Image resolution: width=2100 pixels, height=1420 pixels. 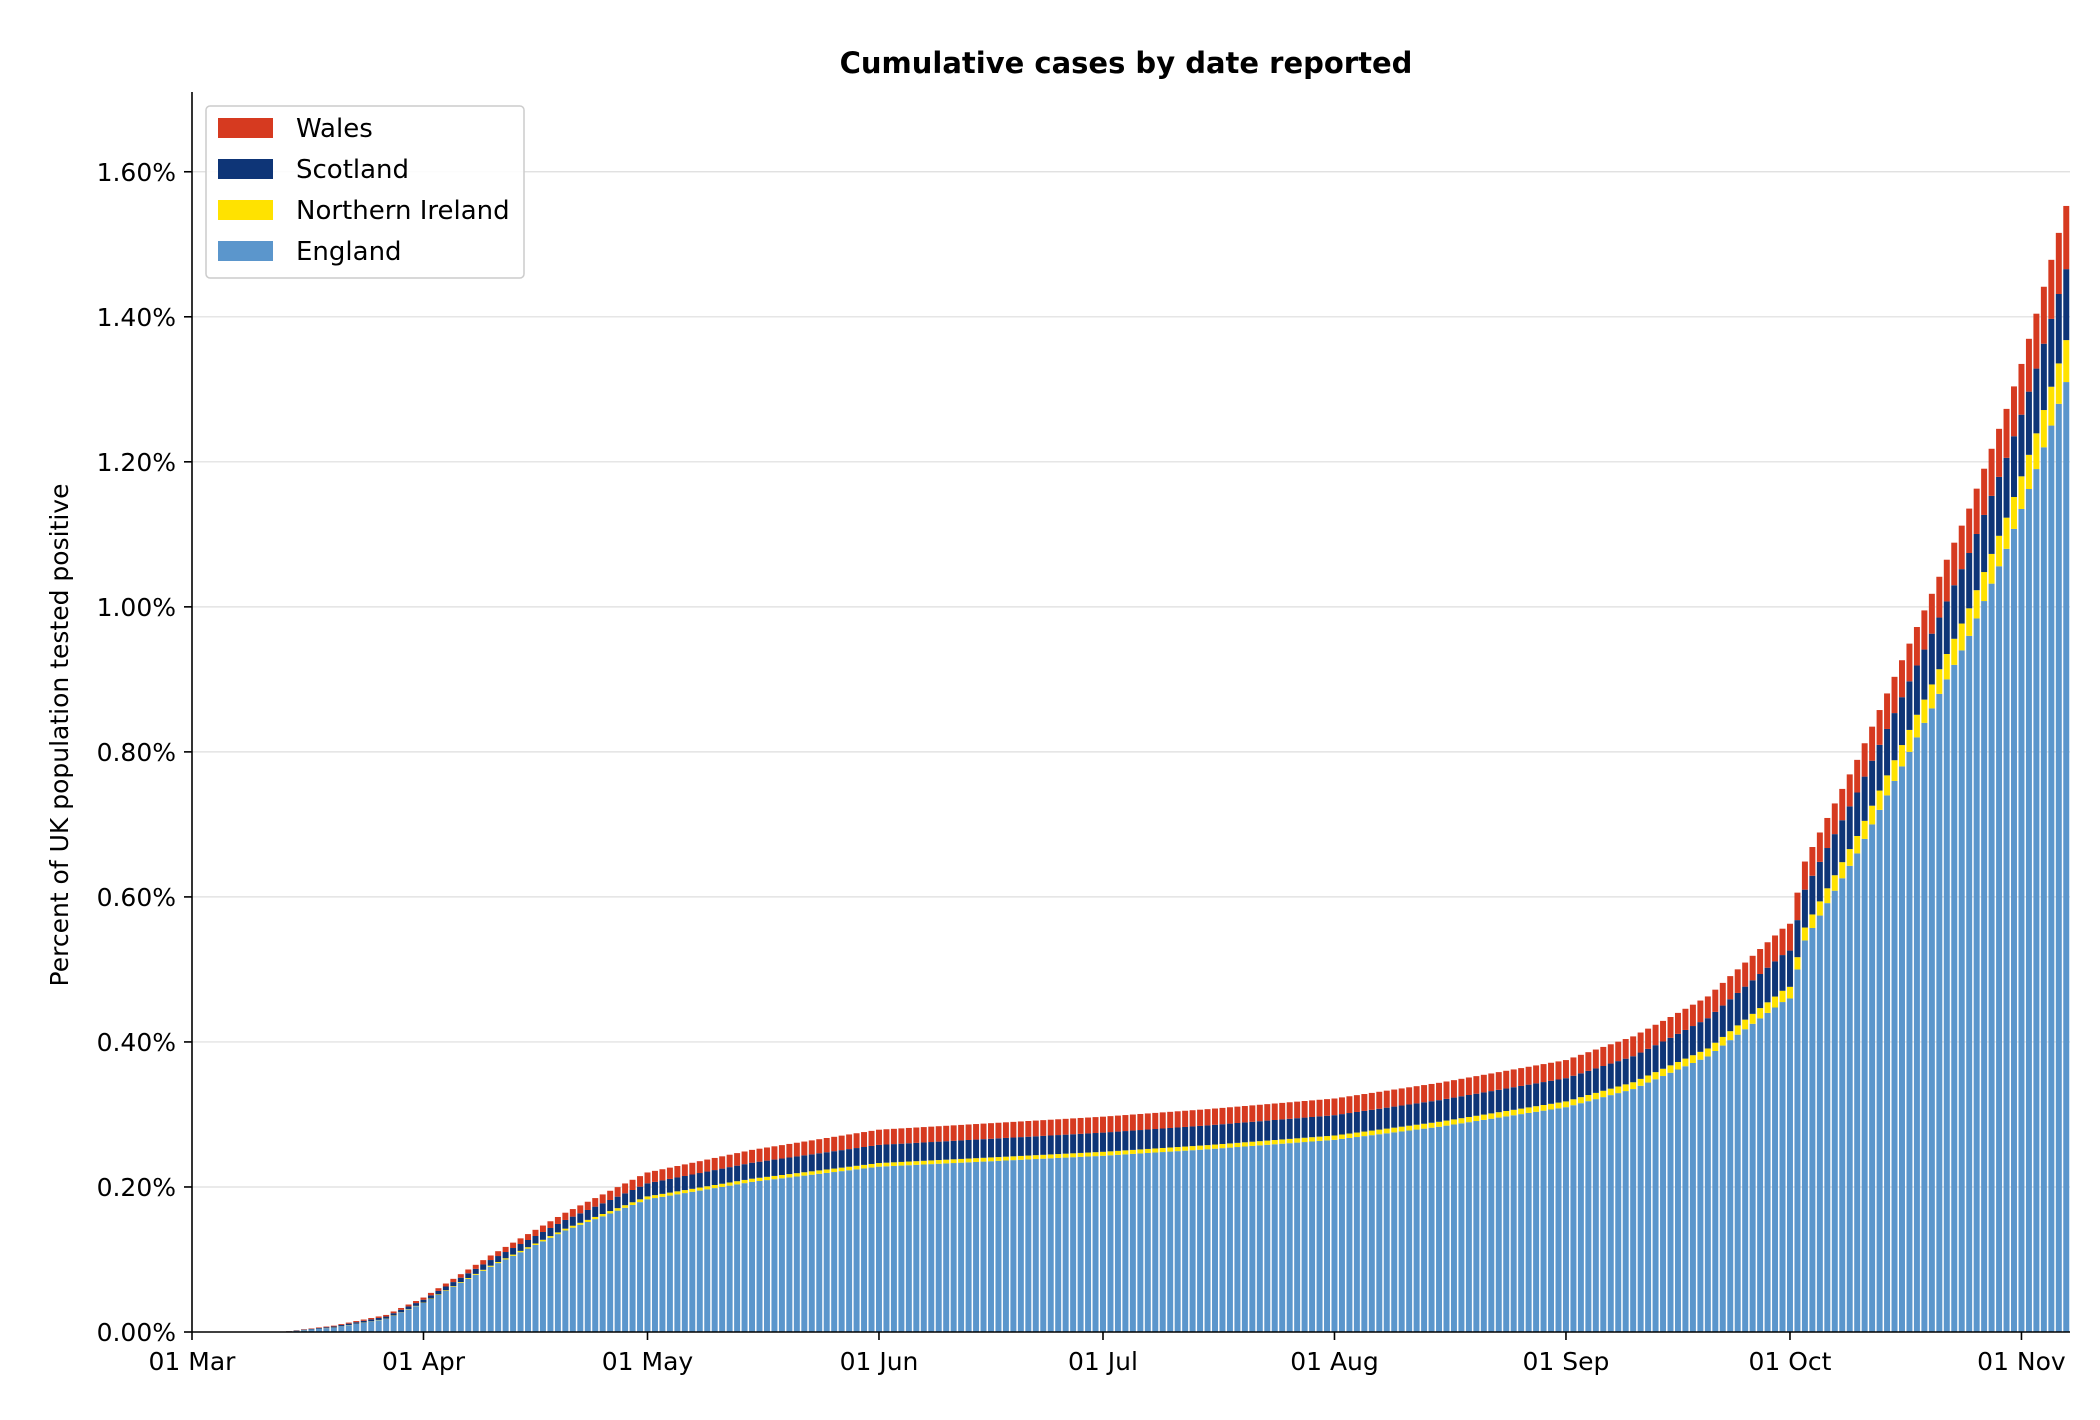 I want to click on legend-swatch, so click(x=245, y=210).